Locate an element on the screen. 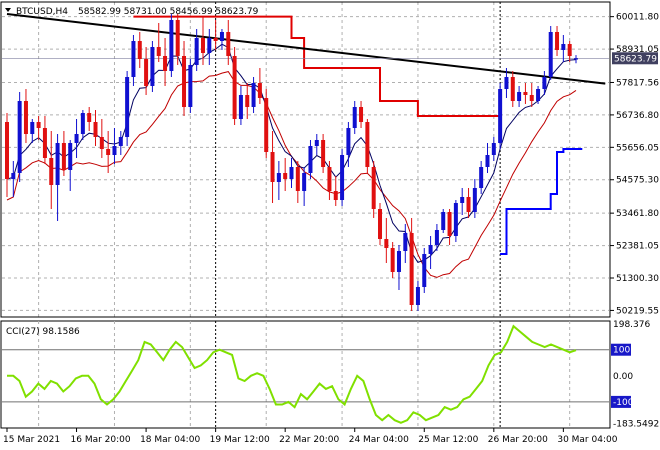 The image size is (660, 450). time-tick-label: 18 Mar 04:00 is located at coordinates (170, 440).